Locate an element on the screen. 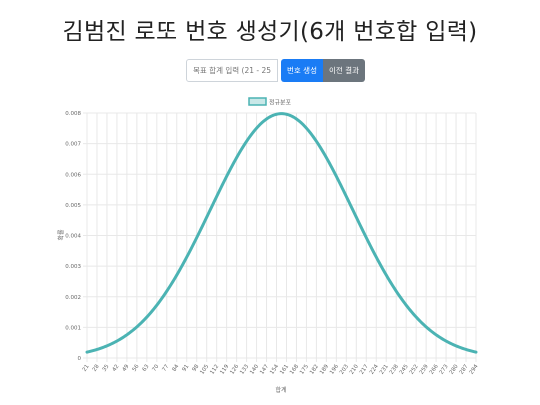  x-tick-label: 126 is located at coordinates (234, 369).